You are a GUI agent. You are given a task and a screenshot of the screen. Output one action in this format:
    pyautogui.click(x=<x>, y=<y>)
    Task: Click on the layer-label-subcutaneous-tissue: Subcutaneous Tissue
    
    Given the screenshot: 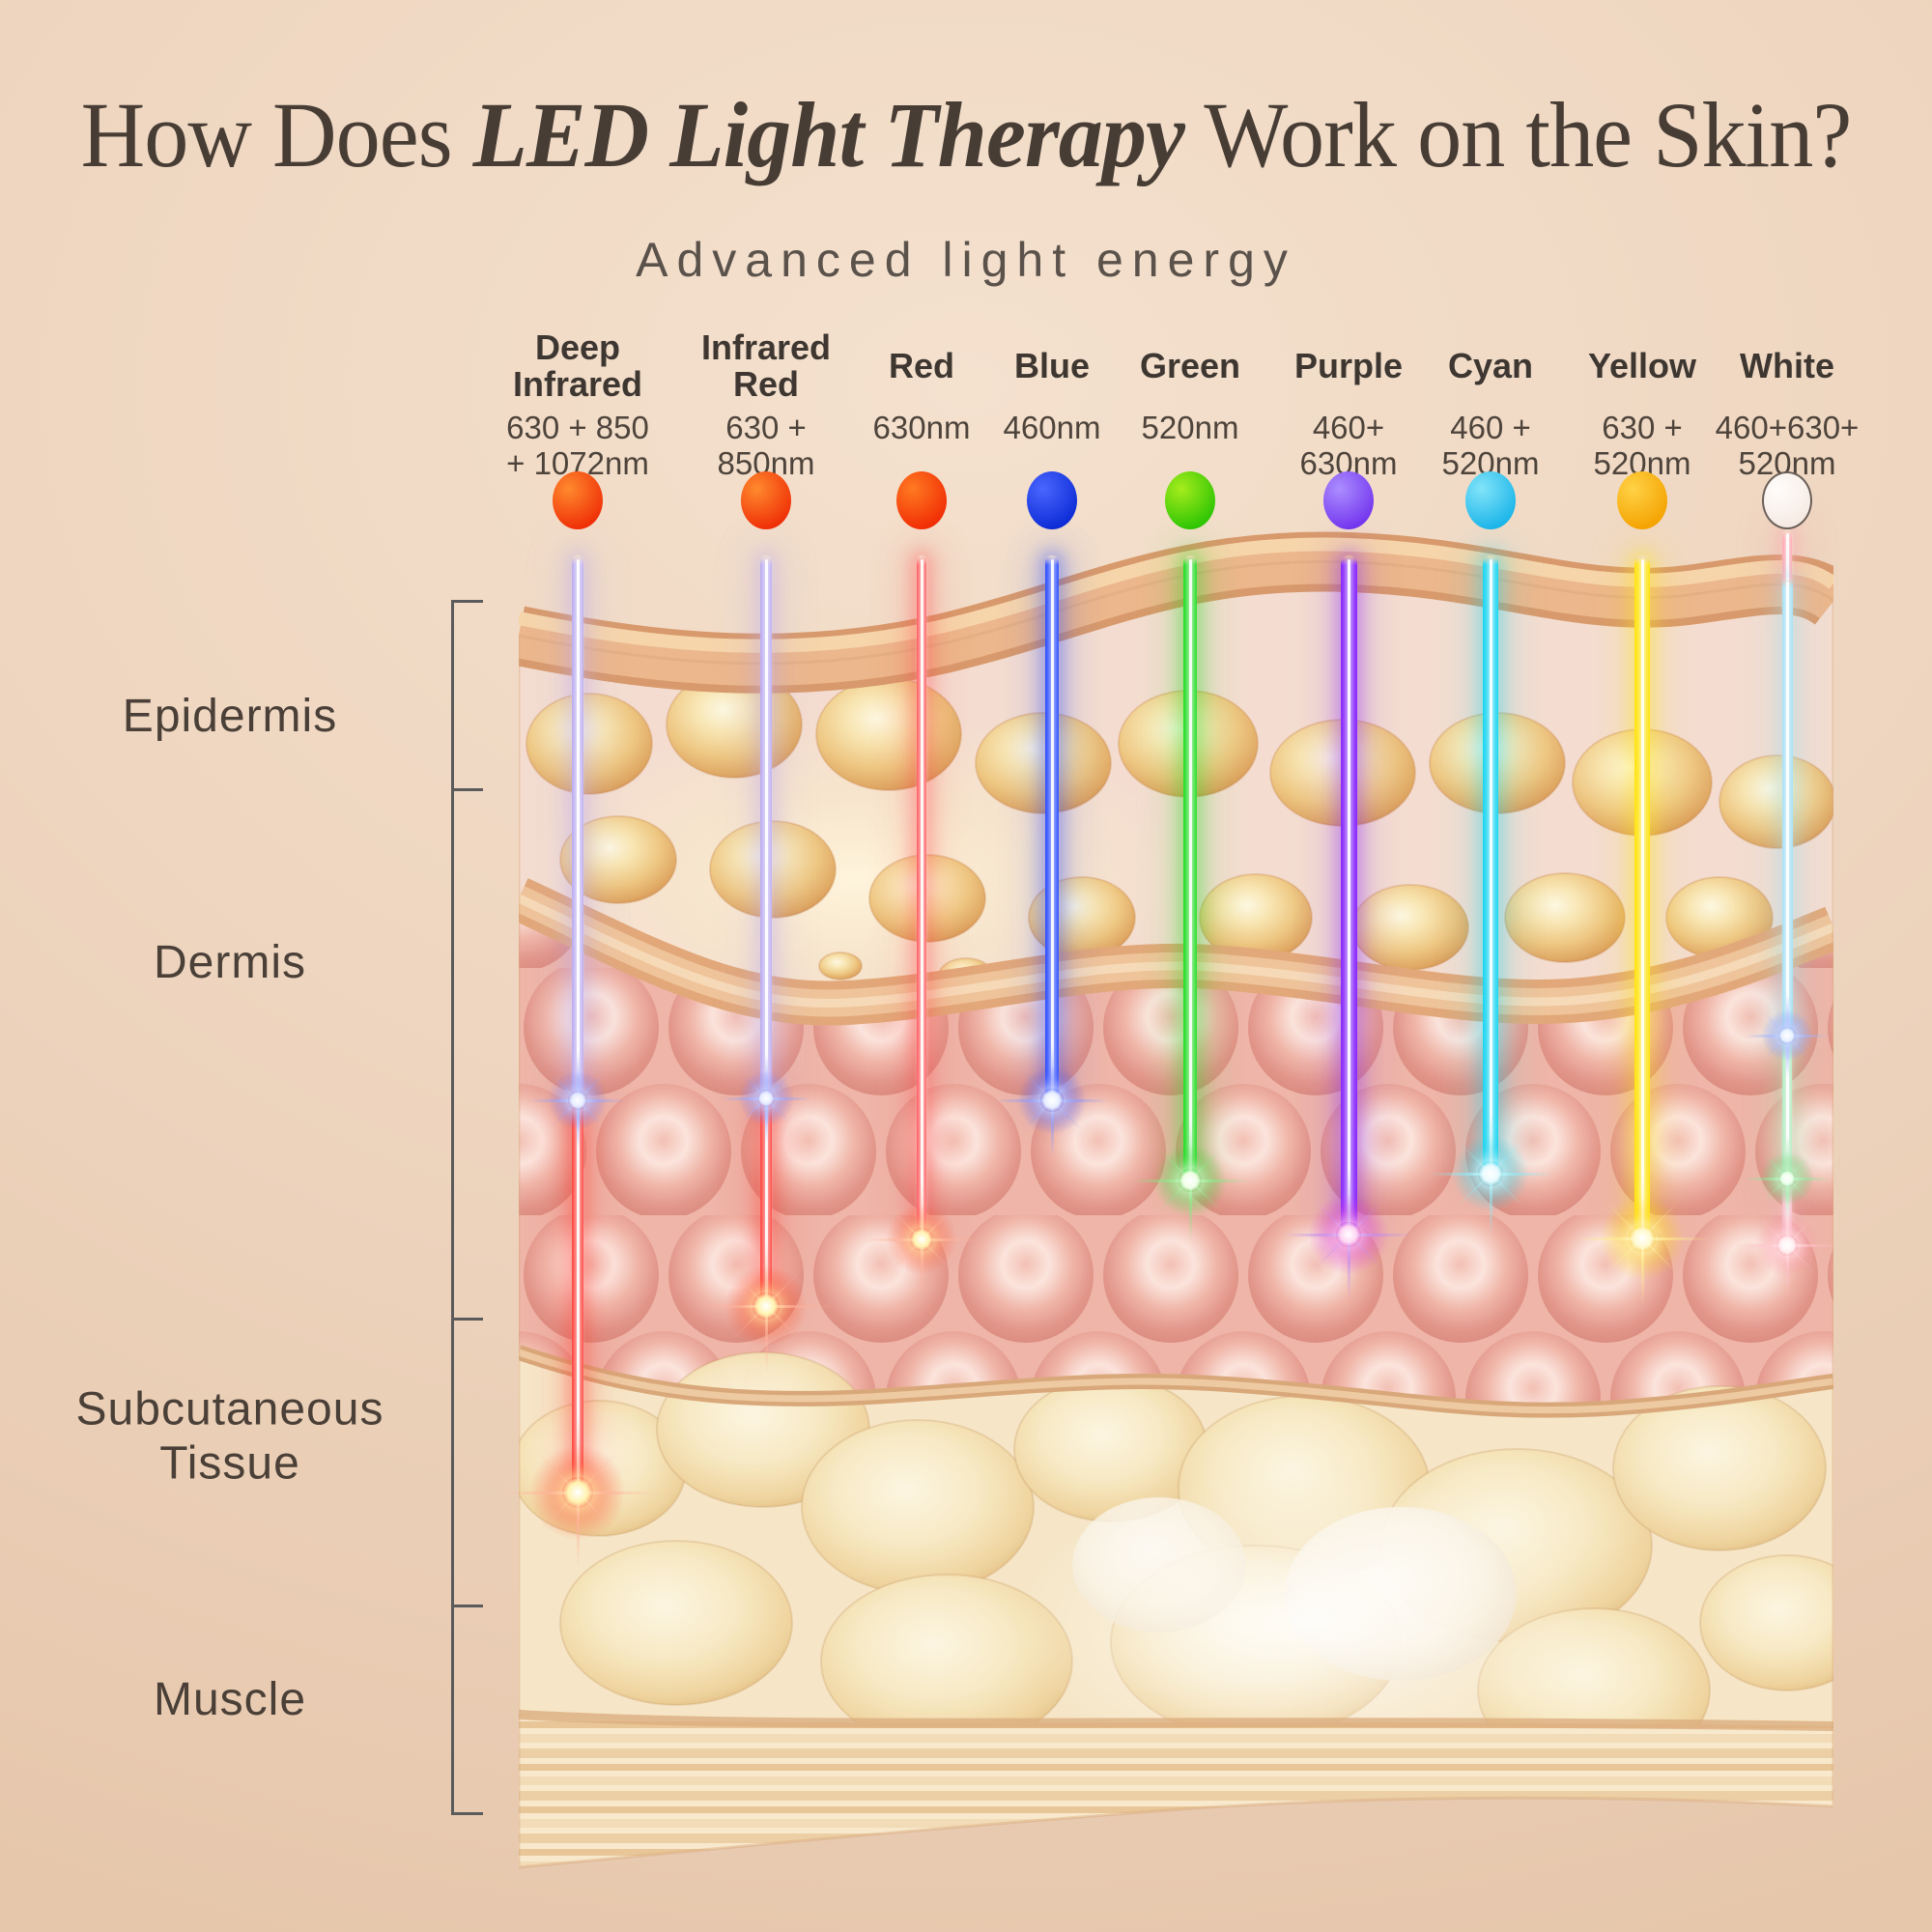 What is the action you would take?
    pyautogui.click(x=229, y=1436)
    